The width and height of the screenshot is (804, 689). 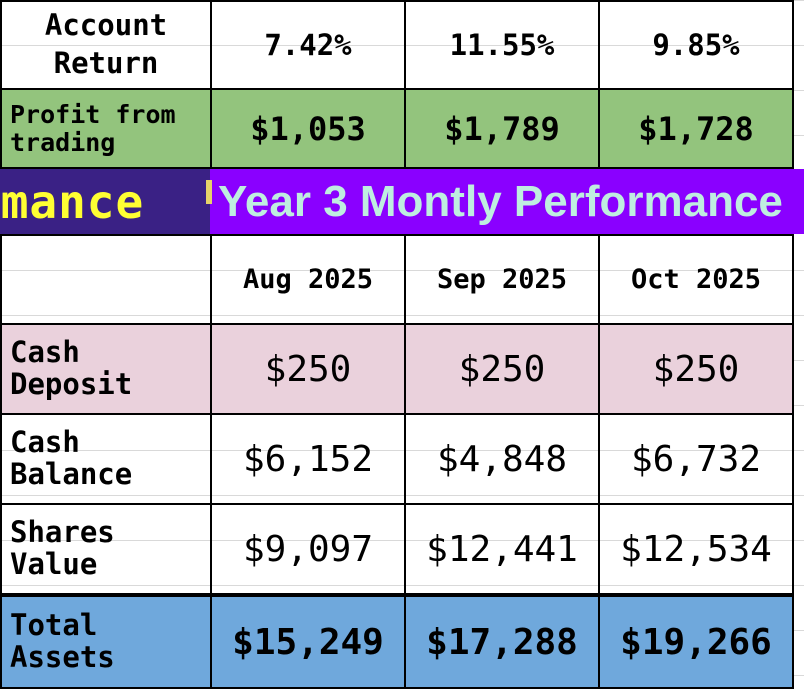 I want to click on banner-title: Year 3 Montly Performance, so click(x=507, y=201).